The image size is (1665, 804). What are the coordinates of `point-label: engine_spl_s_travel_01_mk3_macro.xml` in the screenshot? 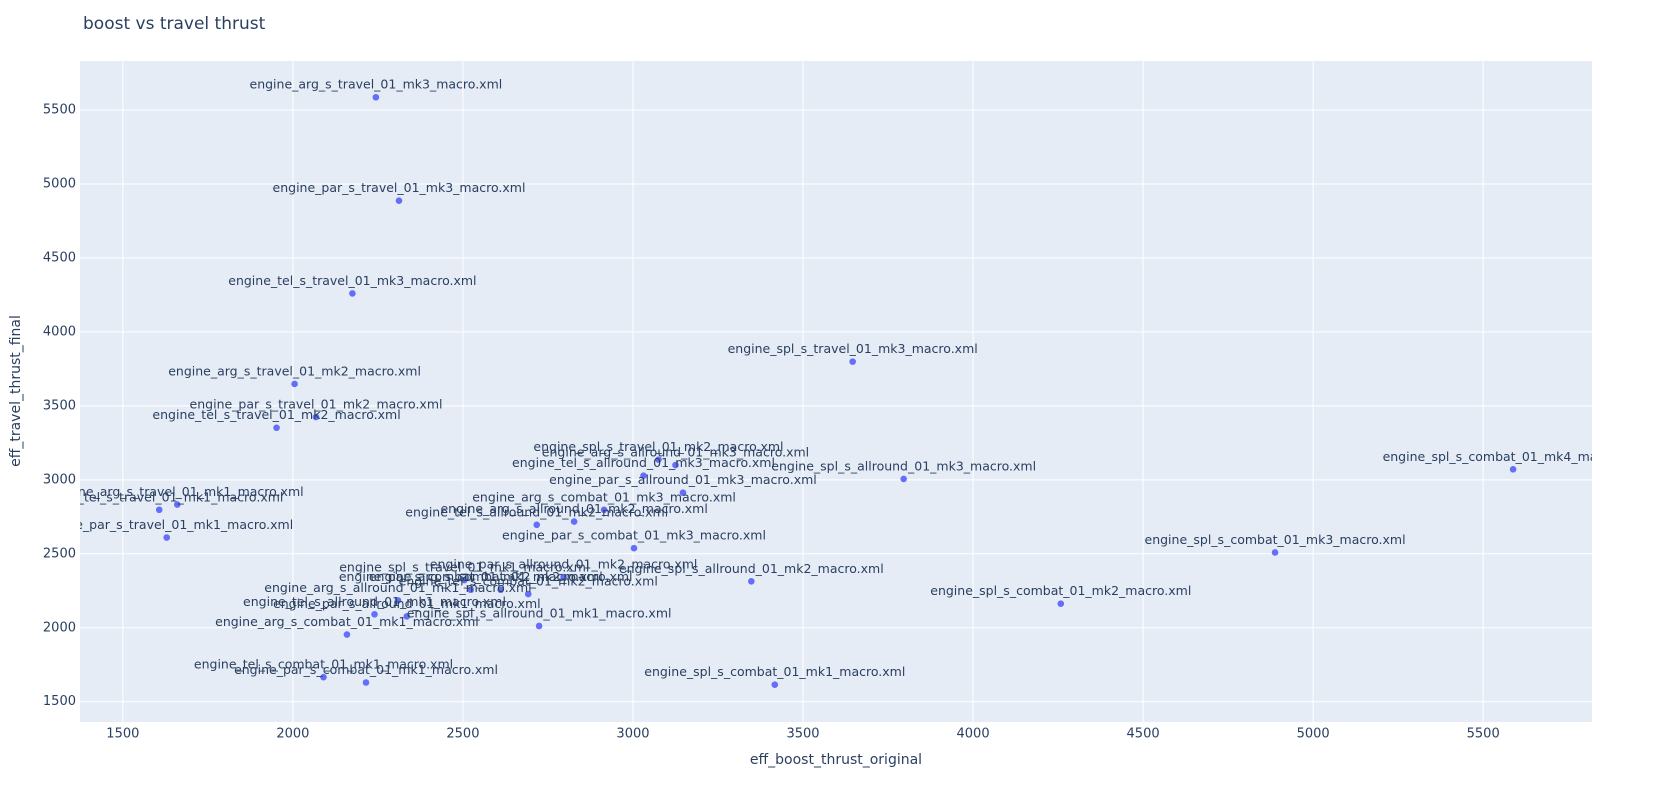 It's located at (853, 348).